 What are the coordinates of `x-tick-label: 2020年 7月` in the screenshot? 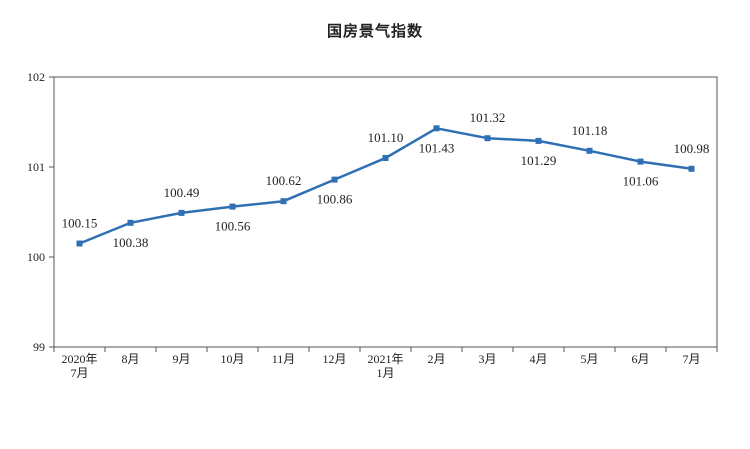 It's located at (79, 366).